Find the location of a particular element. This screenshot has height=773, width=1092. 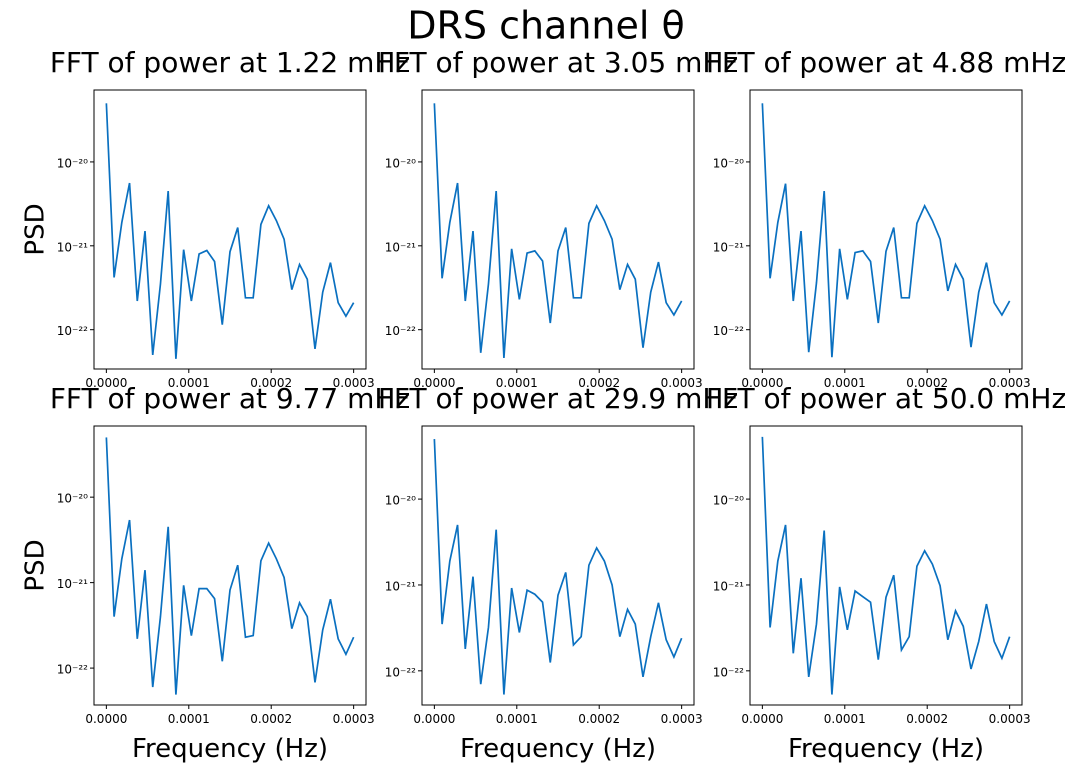

subplot-title: FFT of power at 1.22 mHz is located at coordinates (230, 62).